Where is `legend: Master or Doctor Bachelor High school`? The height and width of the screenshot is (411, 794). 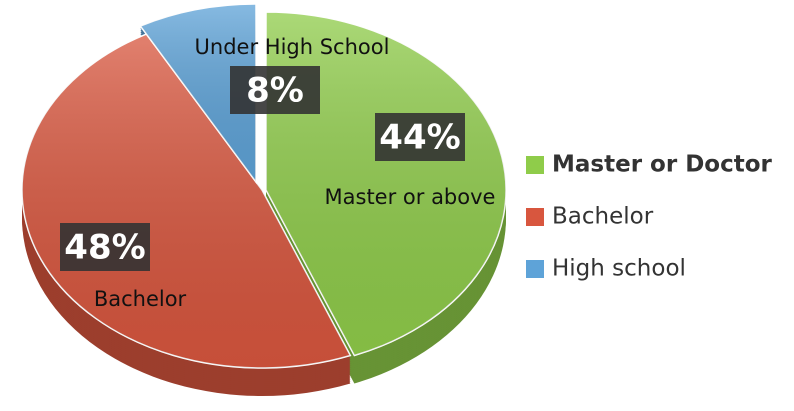
legend: Master or Doctor Bachelor High school is located at coordinates (649, 217).